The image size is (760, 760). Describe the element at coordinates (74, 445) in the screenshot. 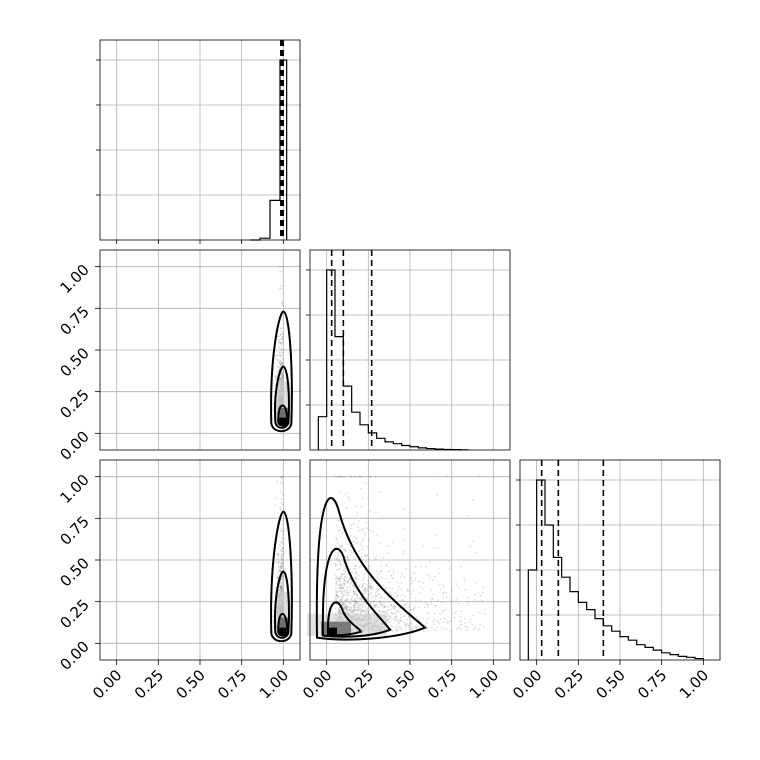

I see `ytick-label-1-0: 0.00` at that location.